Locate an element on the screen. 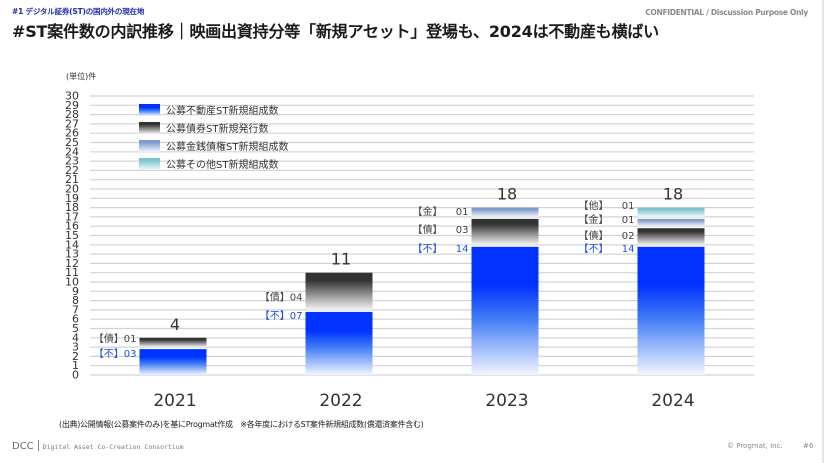 The height and width of the screenshot is (463, 824). segment-label-value: 【債】01 is located at coordinates (115, 338).